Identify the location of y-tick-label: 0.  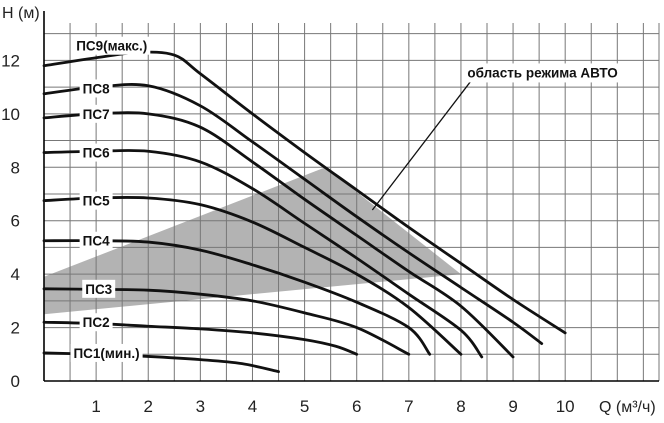
(15, 381).